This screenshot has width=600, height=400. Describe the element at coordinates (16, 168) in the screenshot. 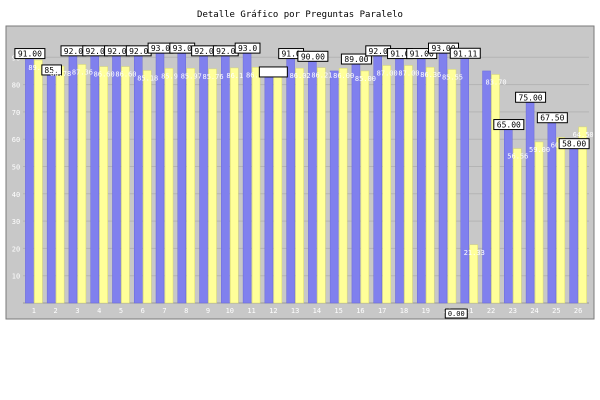

I see `y-tick-label: 50` at that location.